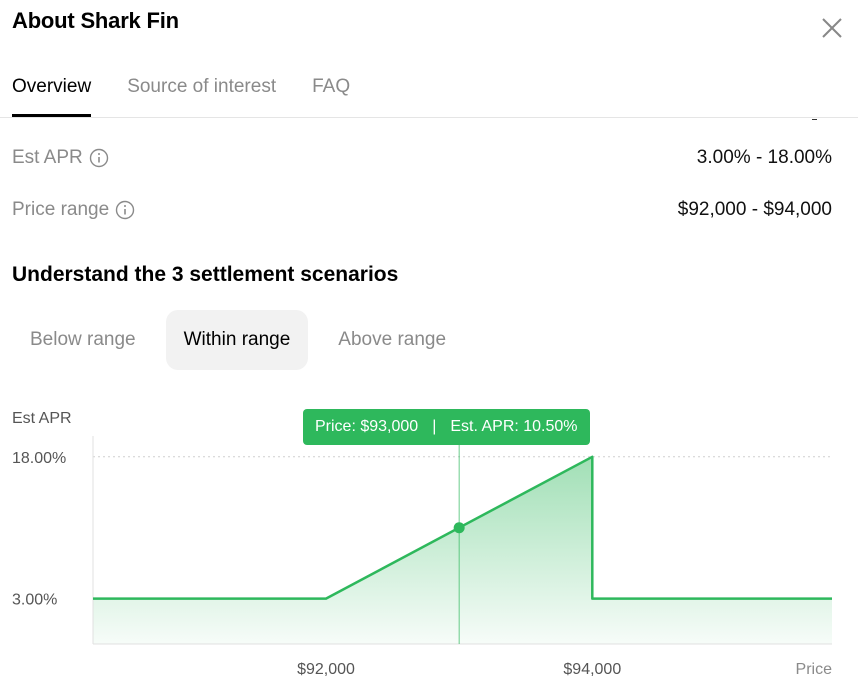  What do you see at coordinates (237, 340) in the screenshot?
I see `scenario-within-range: Within range` at bounding box center [237, 340].